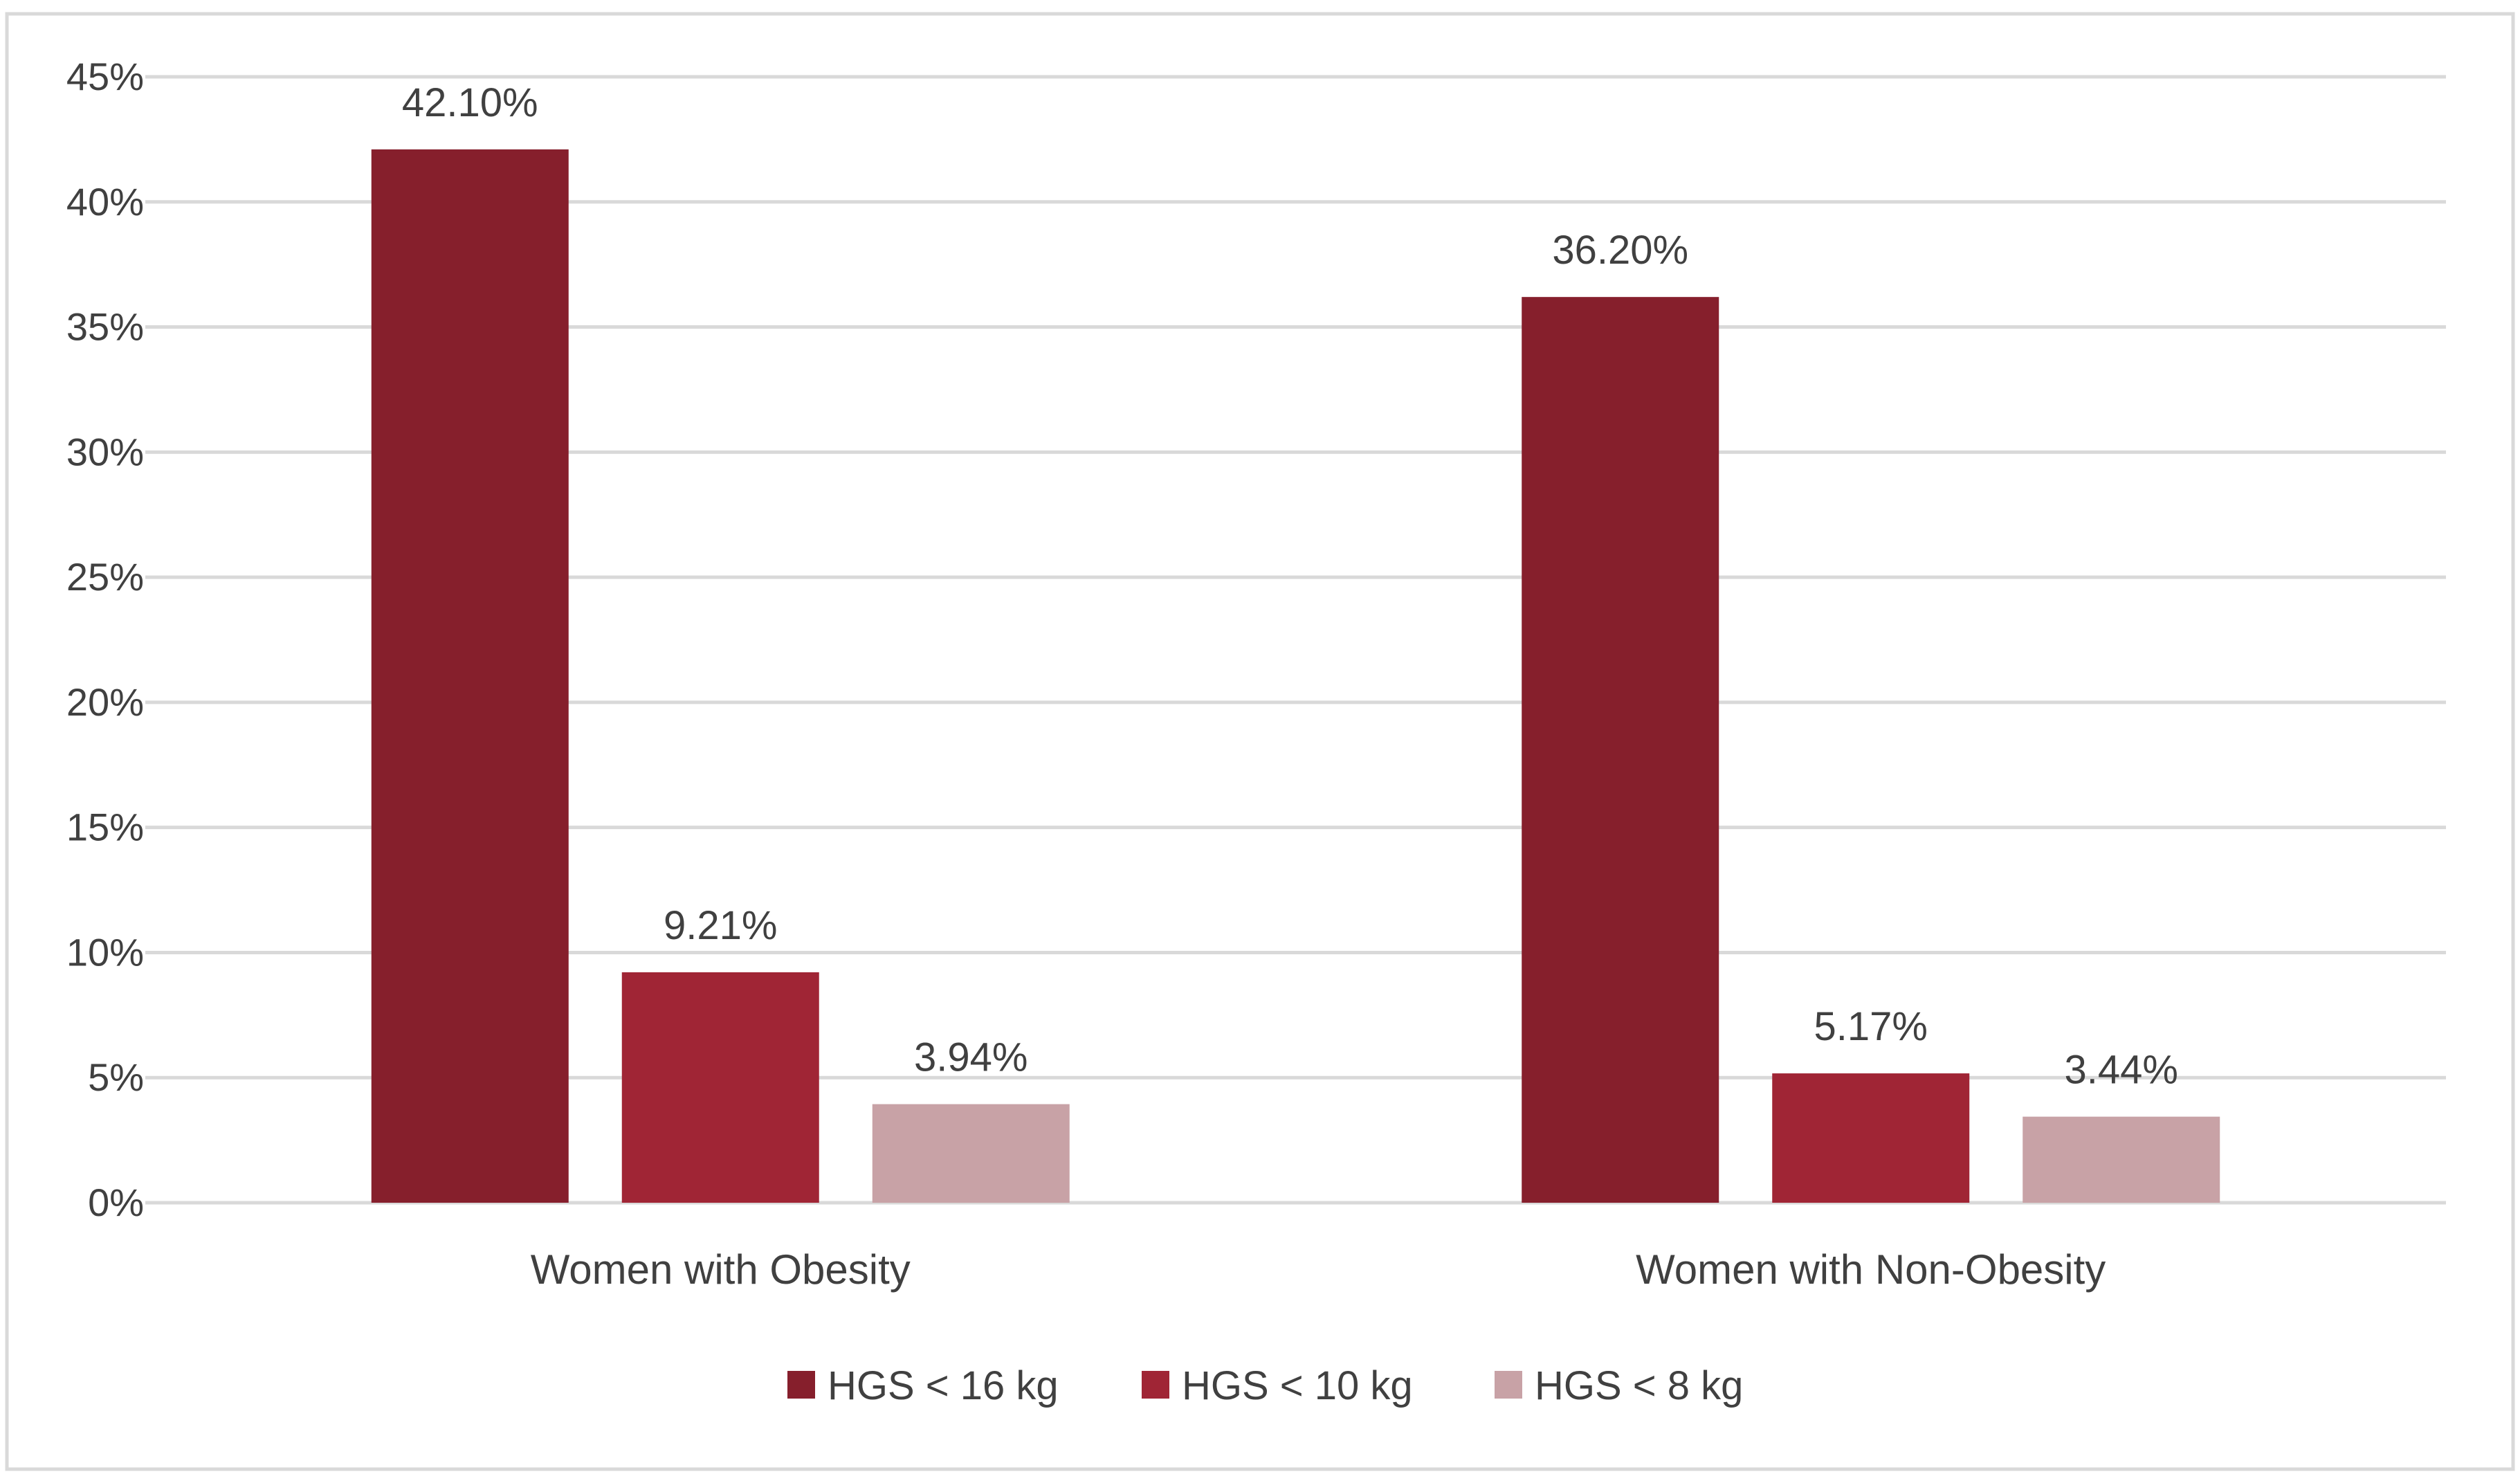 The width and height of the screenshot is (2520, 1483). I want to click on x-category-label: Women with Obesity, so click(721, 1269).